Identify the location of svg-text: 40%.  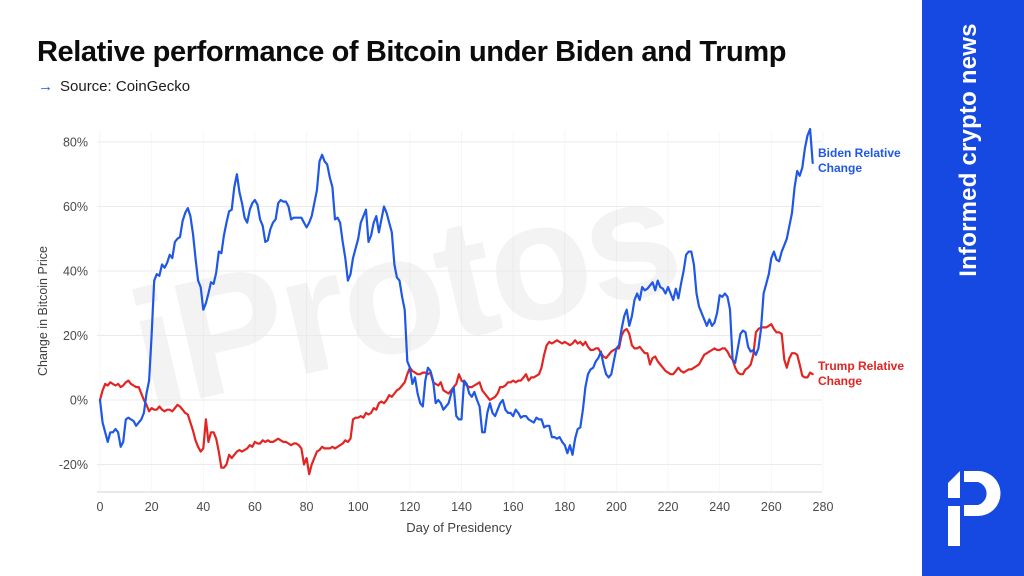
(75, 271).